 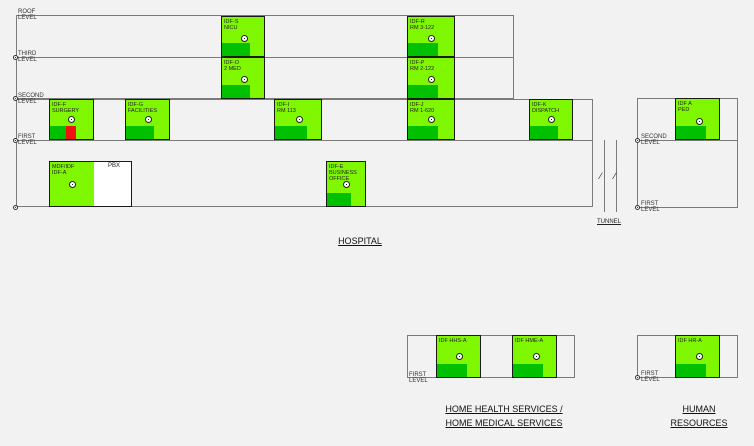 What do you see at coordinates (15, 207) in the screenshot?
I see `ground-level-node-icon` at bounding box center [15, 207].